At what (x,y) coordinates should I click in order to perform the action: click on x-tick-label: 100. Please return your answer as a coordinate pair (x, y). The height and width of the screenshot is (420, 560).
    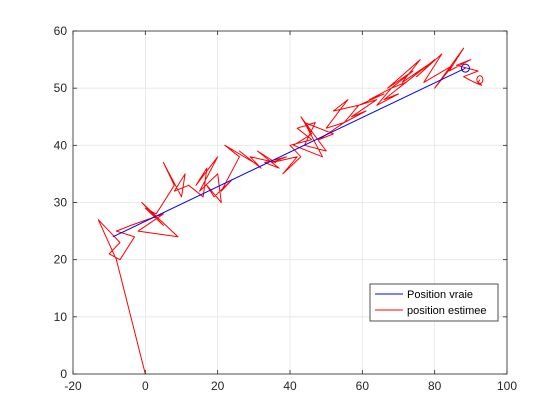
    Looking at the image, I should click on (507, 386).